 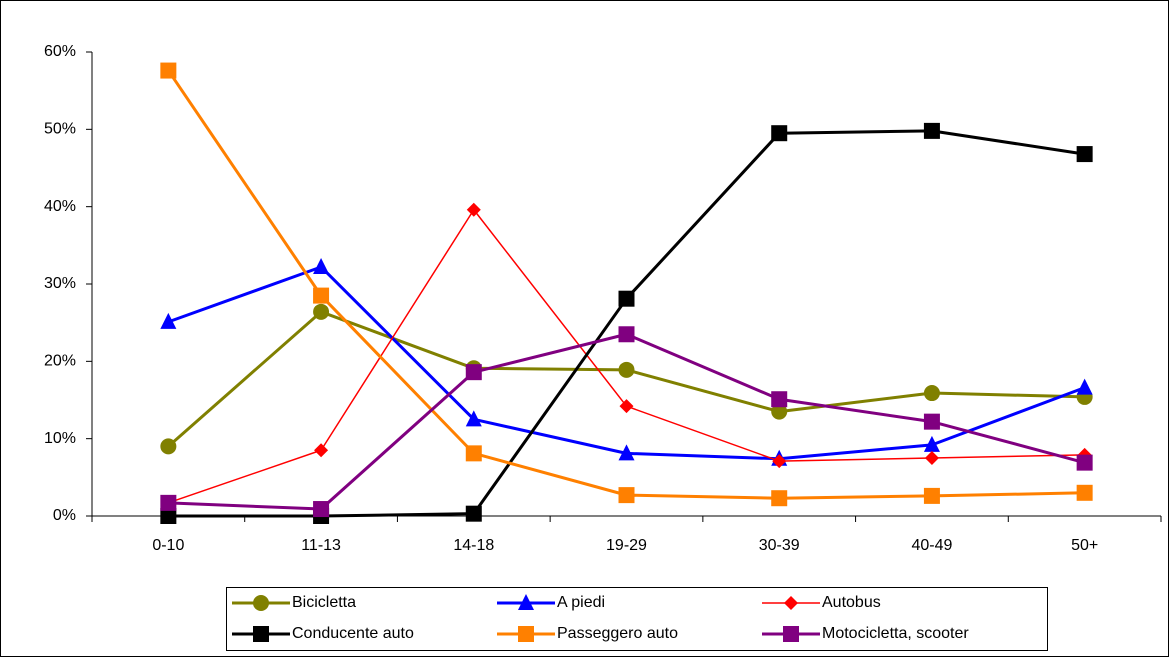 What do you see at coordinates (60, 438) in the screenshot?
I see `y-tick-label: 10%` at bounding box center [60, 438].